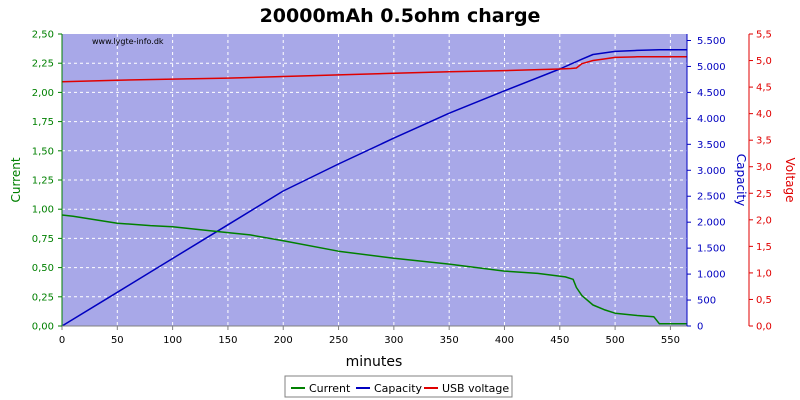  Describe the element at coordinates (711, 223) in the screenshot. I see `capacity-tick-label: 2.000` at that location.